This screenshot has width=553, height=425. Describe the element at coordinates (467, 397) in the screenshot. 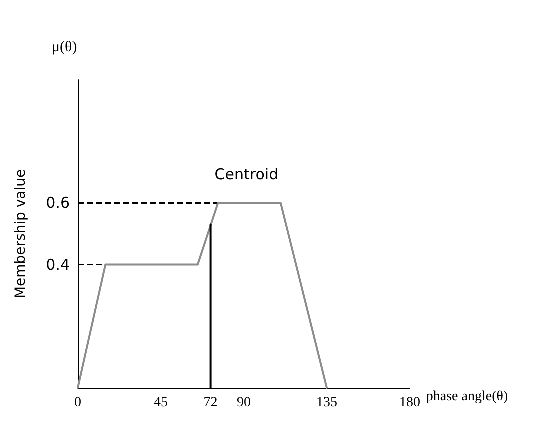

I see `x-axis-title: phase angle(θ)` at that location.